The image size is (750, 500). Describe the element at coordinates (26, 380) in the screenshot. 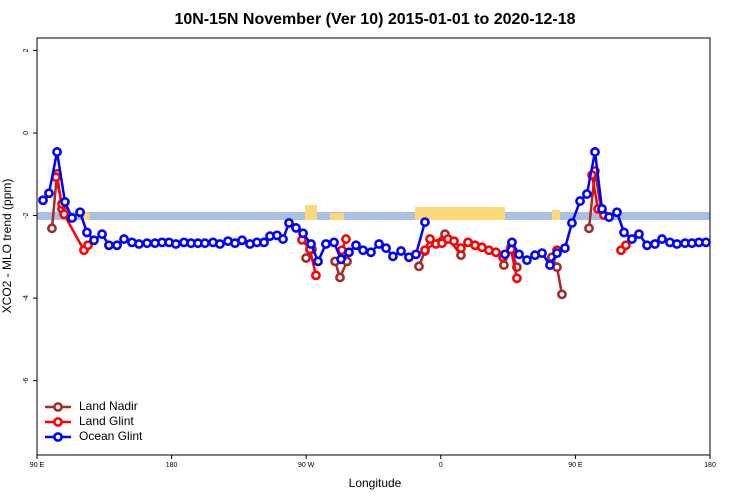

I see `y-tick-label: -6` at that location.